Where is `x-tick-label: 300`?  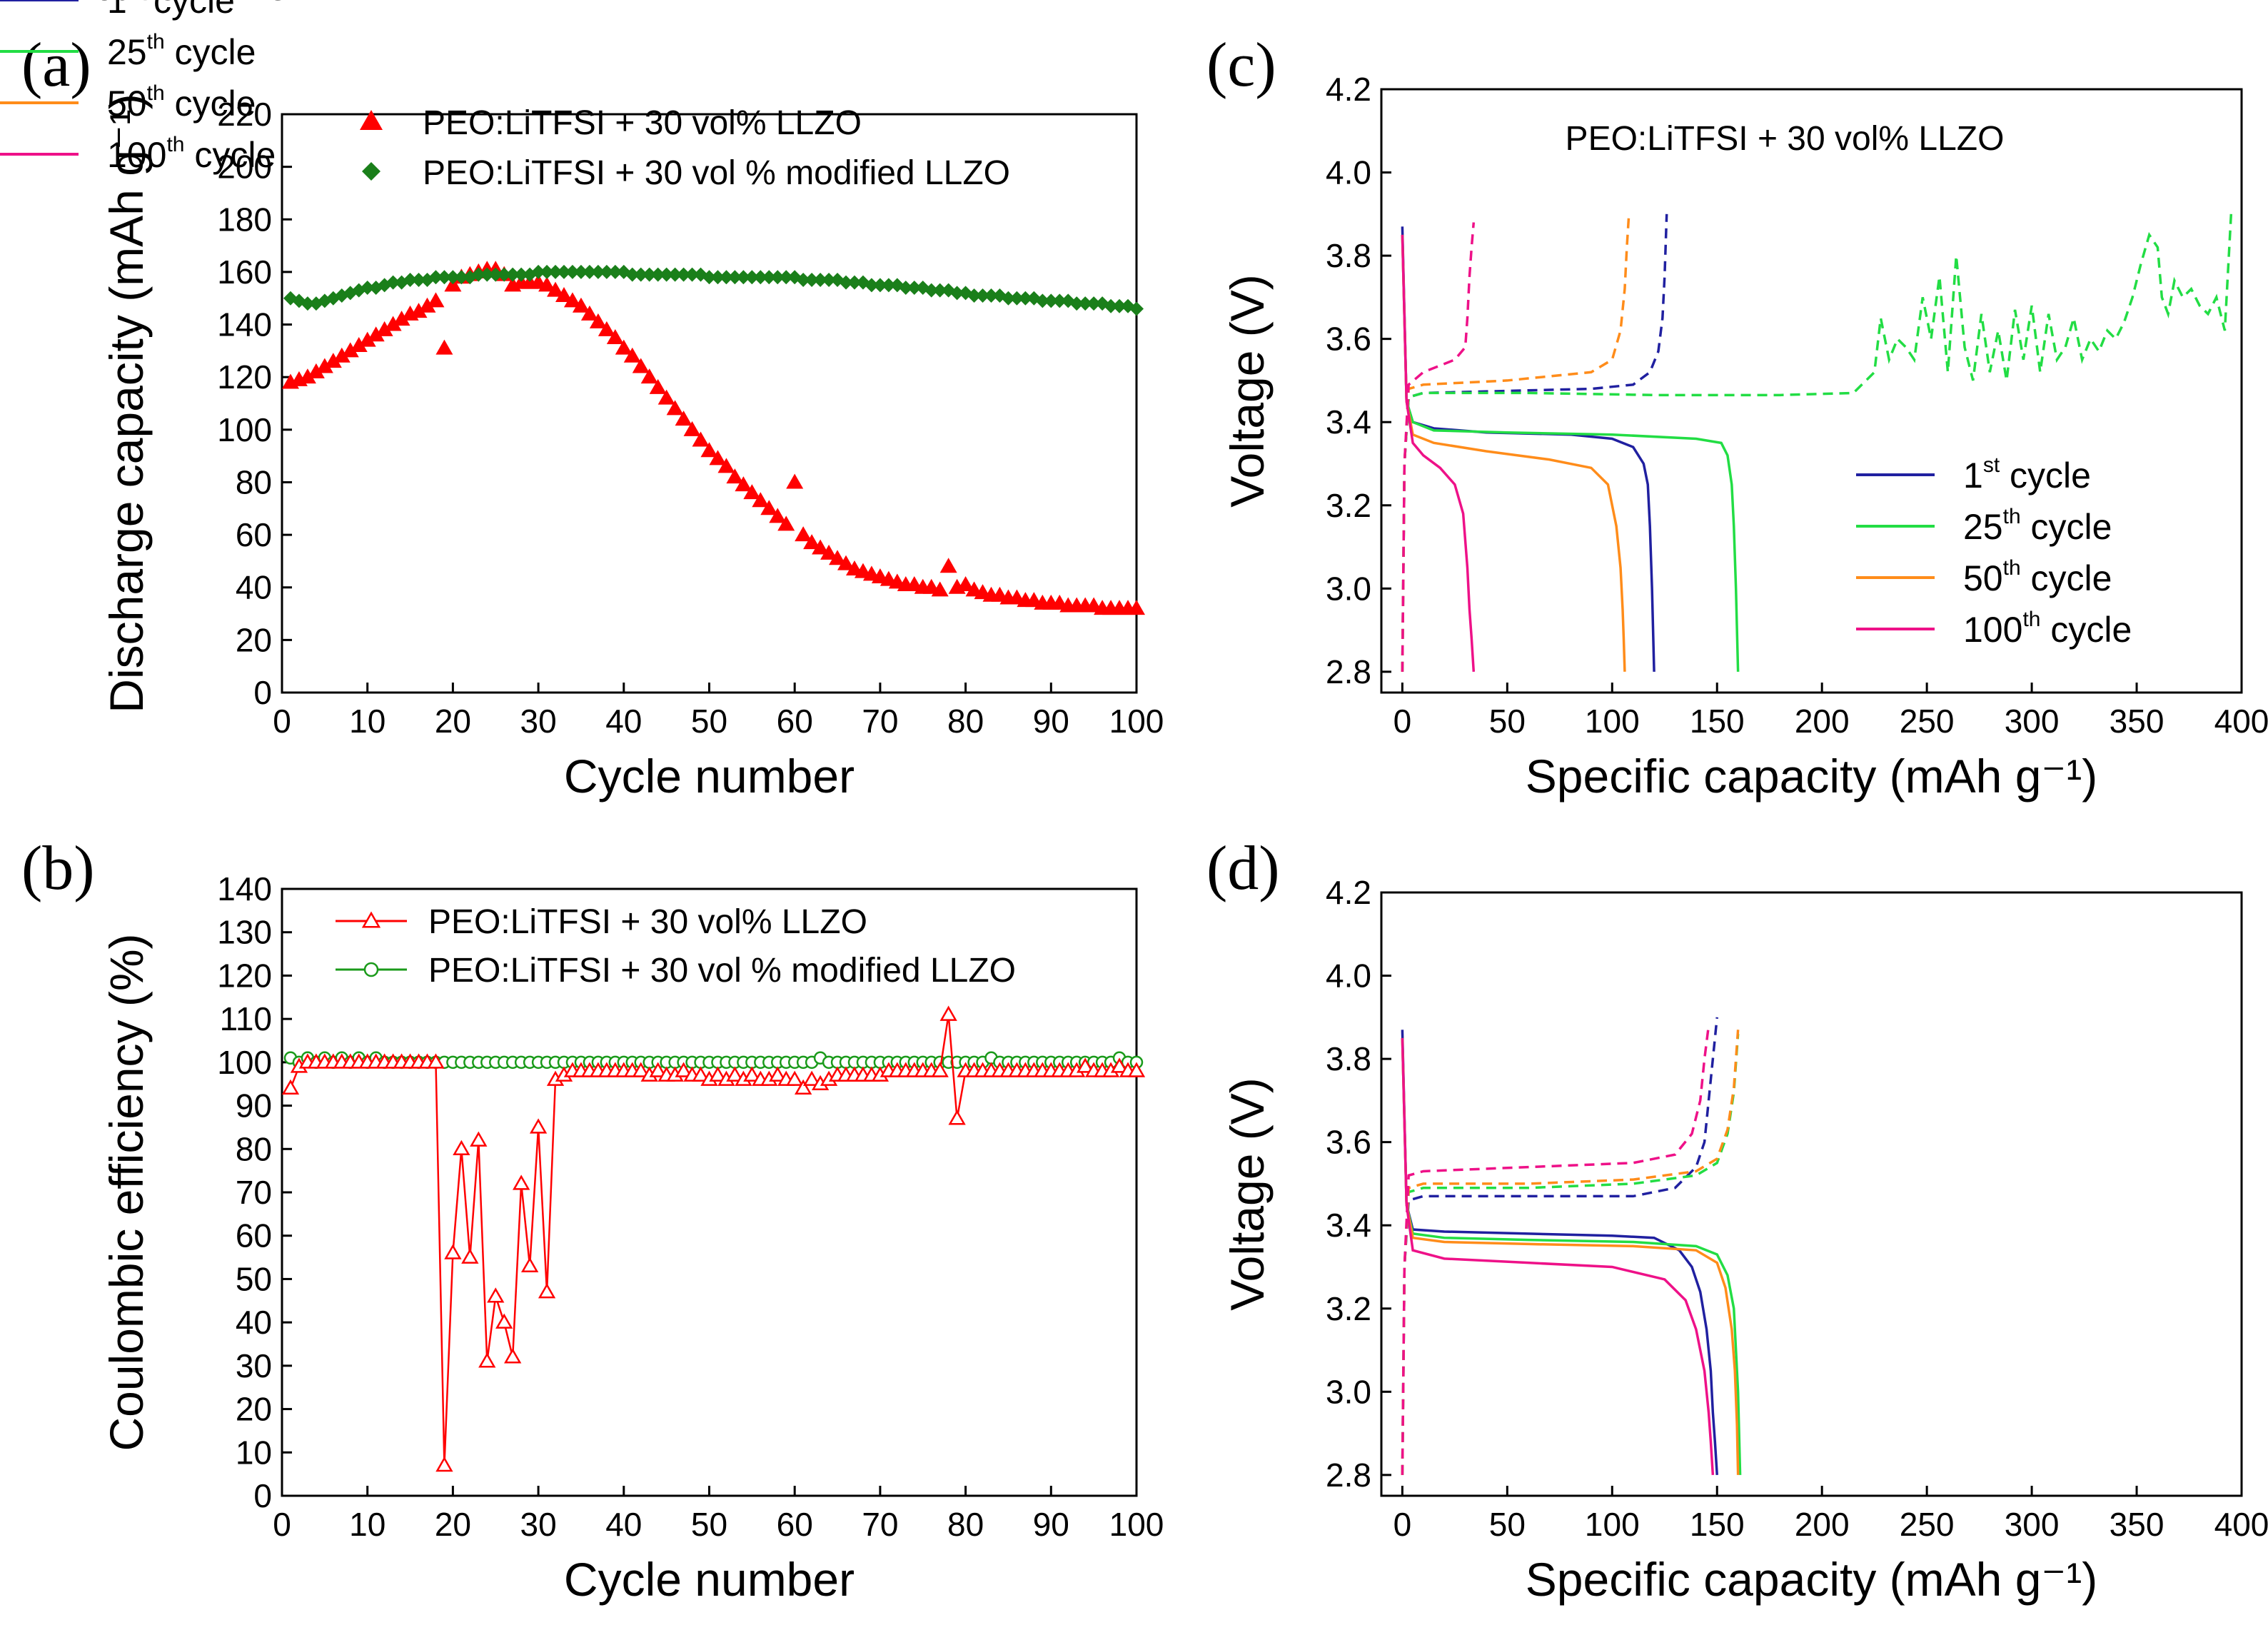 x-tick-label: 300 is located at coordinates (2032, 1524).